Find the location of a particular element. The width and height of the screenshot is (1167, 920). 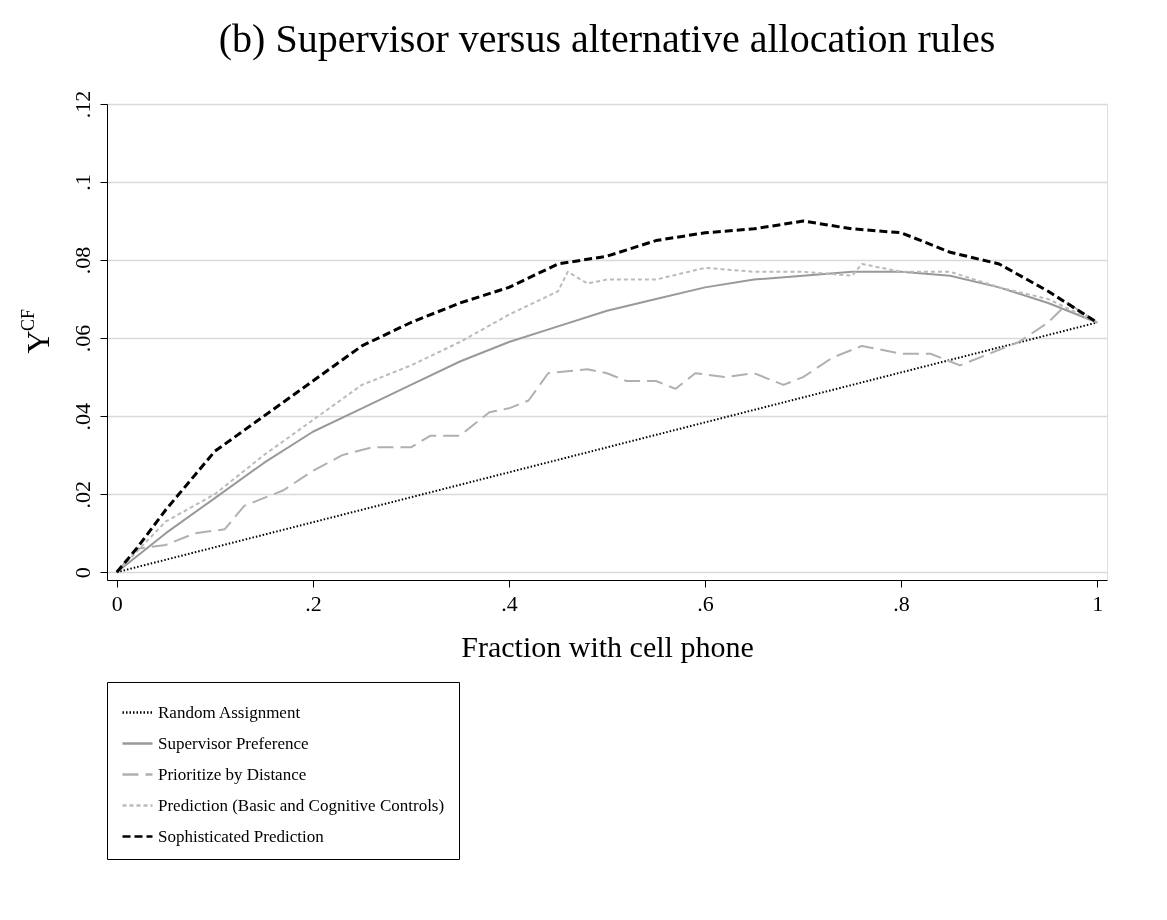

y-tick-label: .04 is located at coordinates (82, 416).